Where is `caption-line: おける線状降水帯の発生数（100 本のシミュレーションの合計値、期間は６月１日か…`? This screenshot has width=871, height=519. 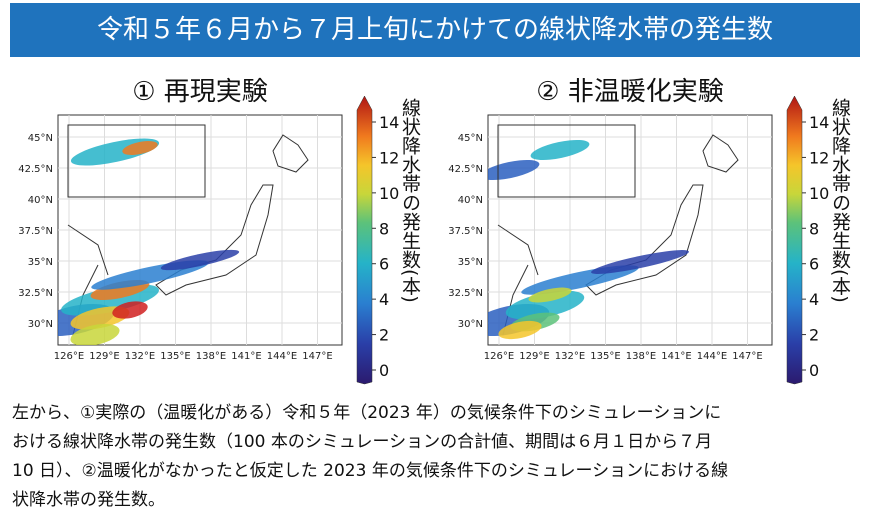 caption-line: おける線状降水帯の発生数（100 本のシミュレーションの合計値、期間は６月１日か… is located at coordinates (362, 442).